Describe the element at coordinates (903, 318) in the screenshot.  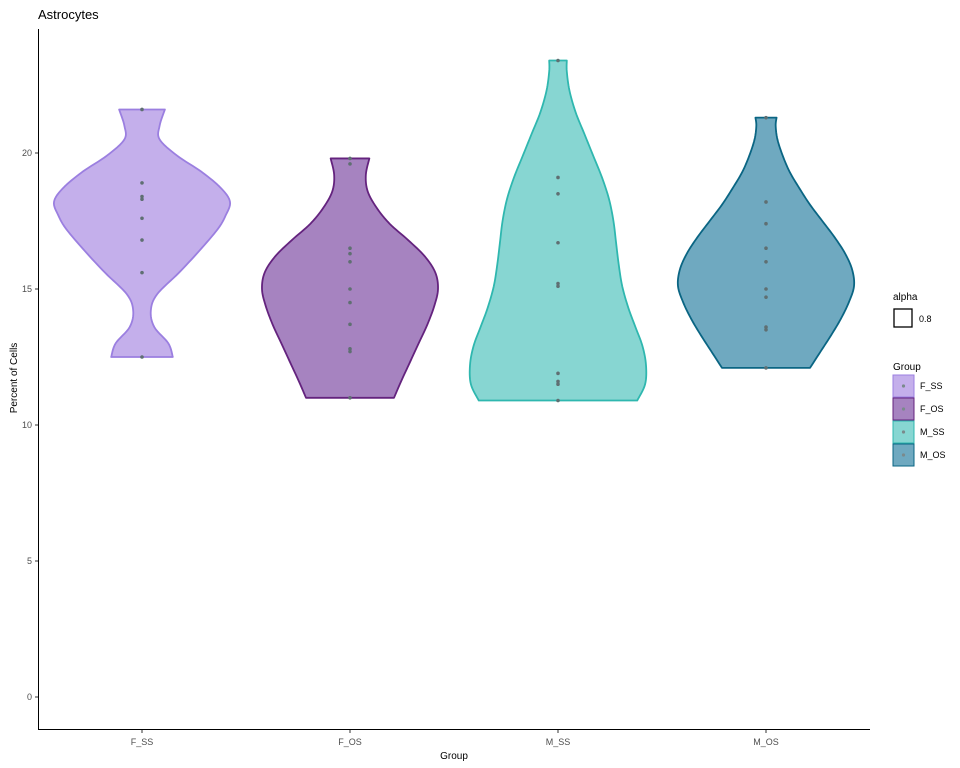
I see `alpha-legend-key` at that location.